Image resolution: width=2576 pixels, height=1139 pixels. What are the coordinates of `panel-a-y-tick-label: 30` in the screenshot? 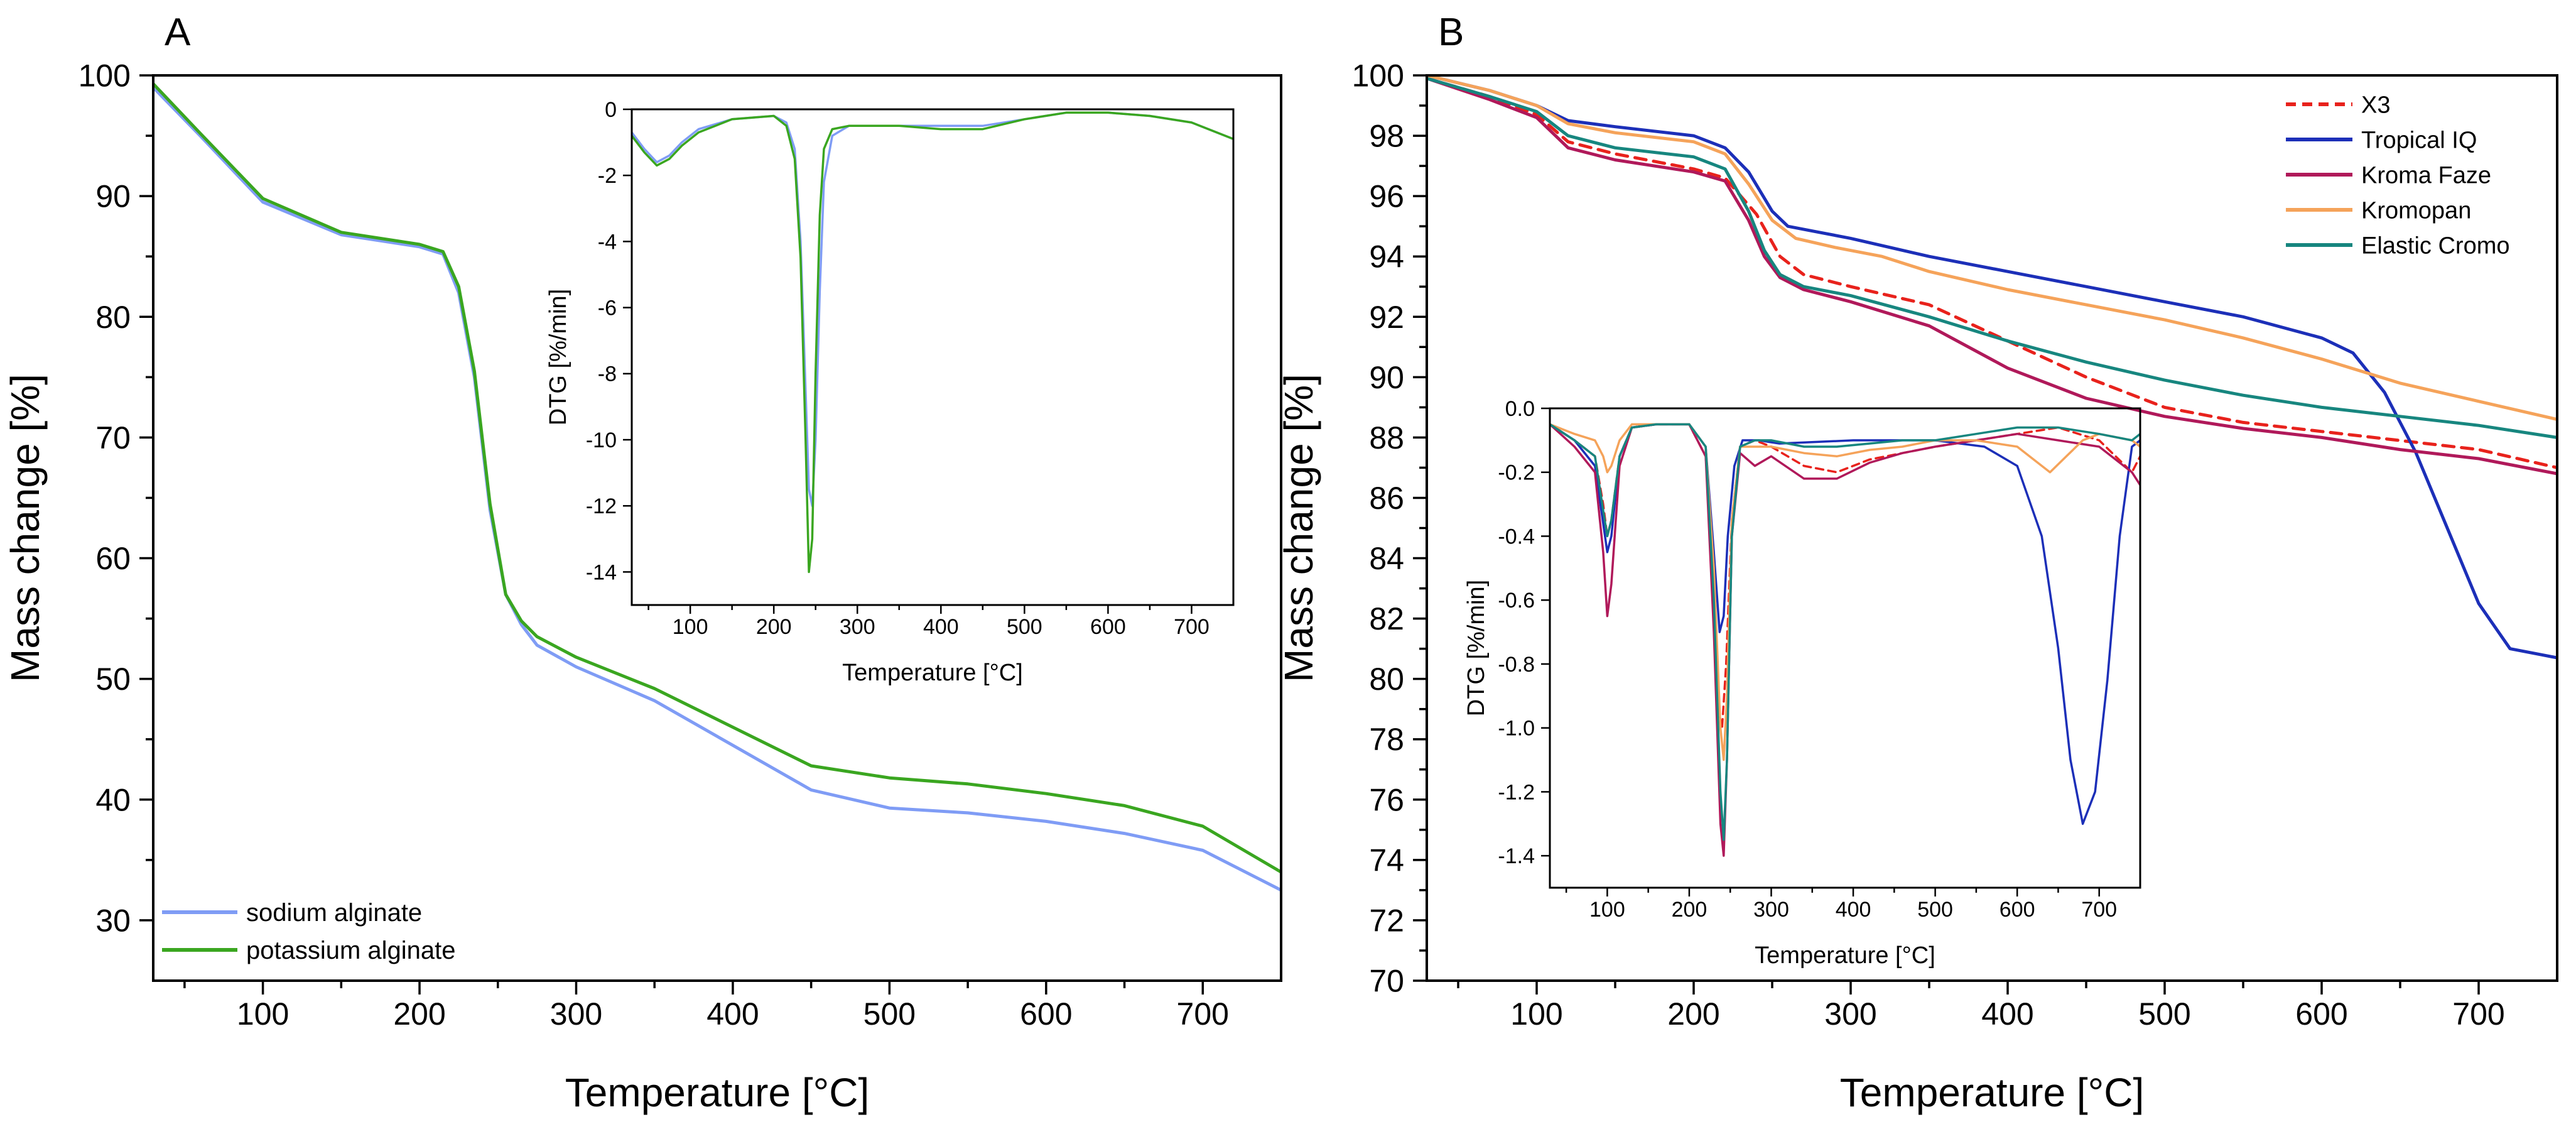 It's located at (113, 921).